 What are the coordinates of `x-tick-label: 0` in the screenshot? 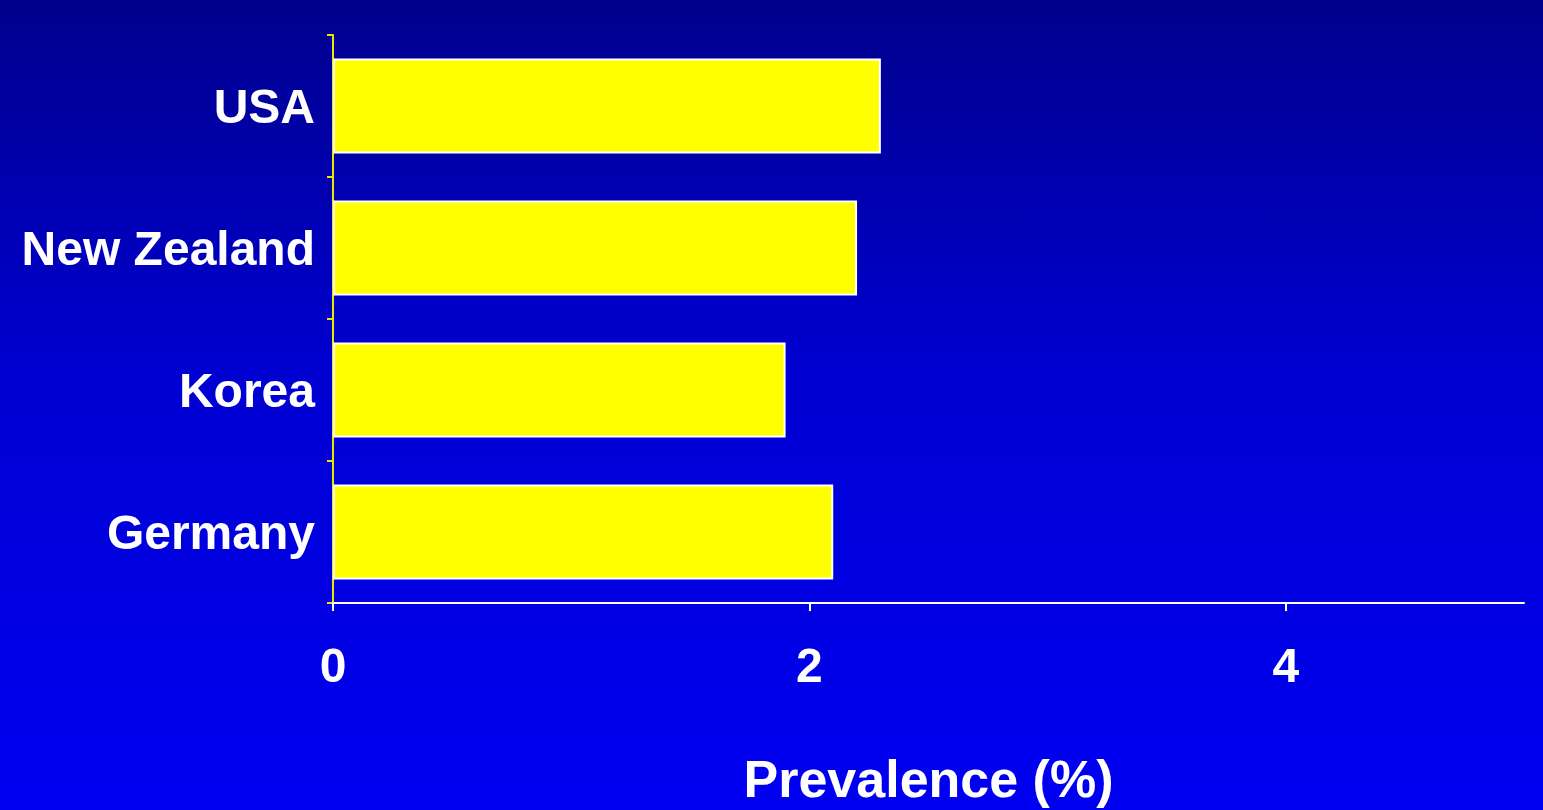 It's located at (333, 665).